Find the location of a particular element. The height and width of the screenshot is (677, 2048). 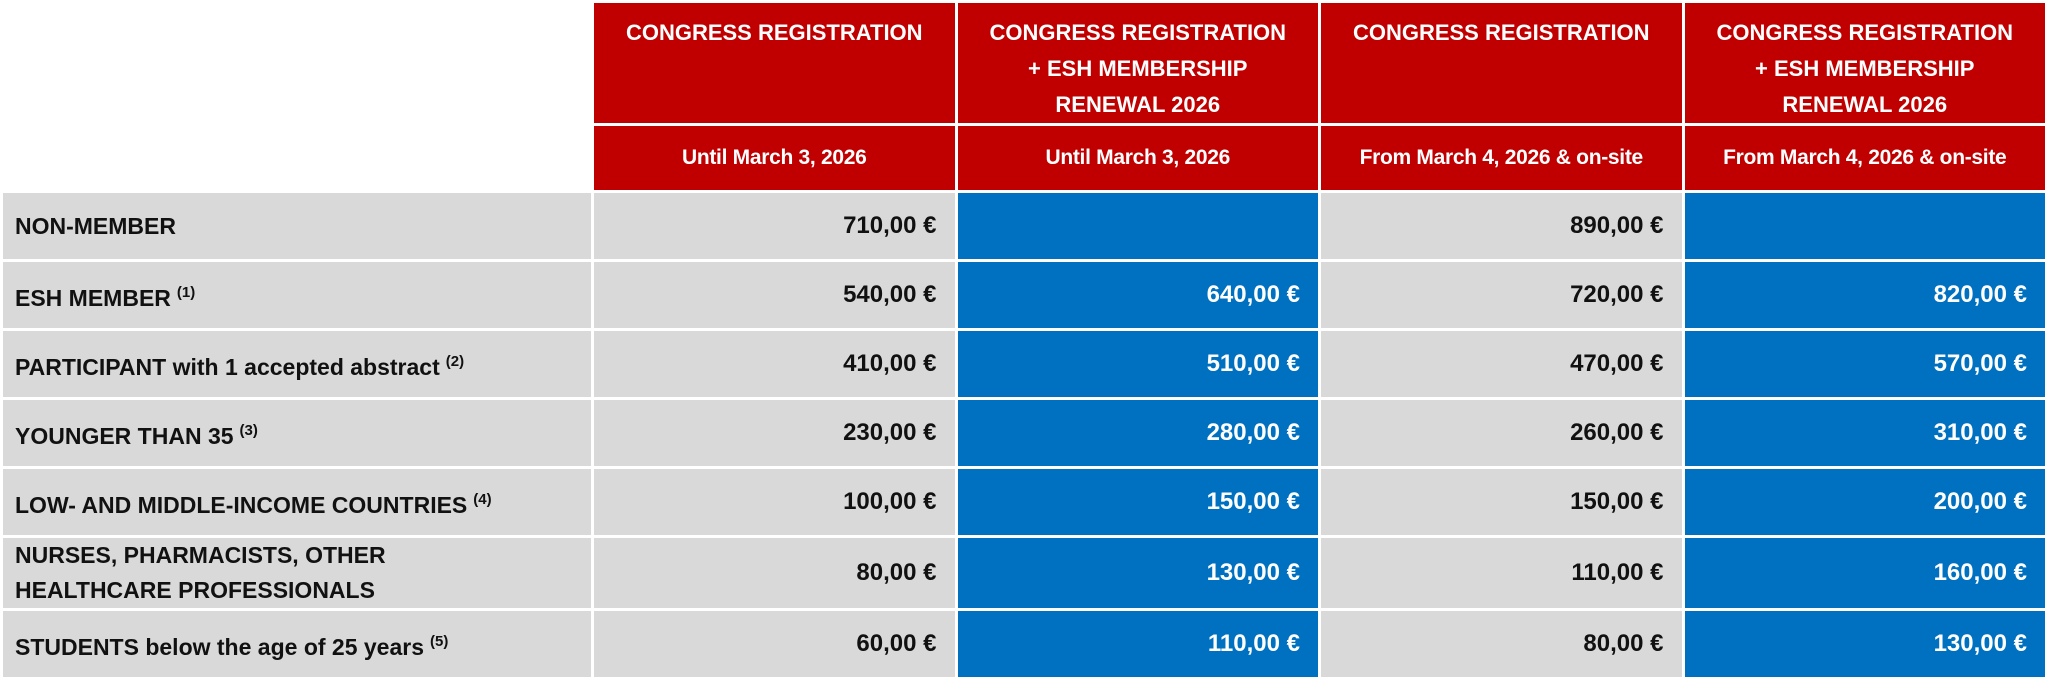

label-text: STUDENTS below the age of 25 years is located at coordinates (220, 646).